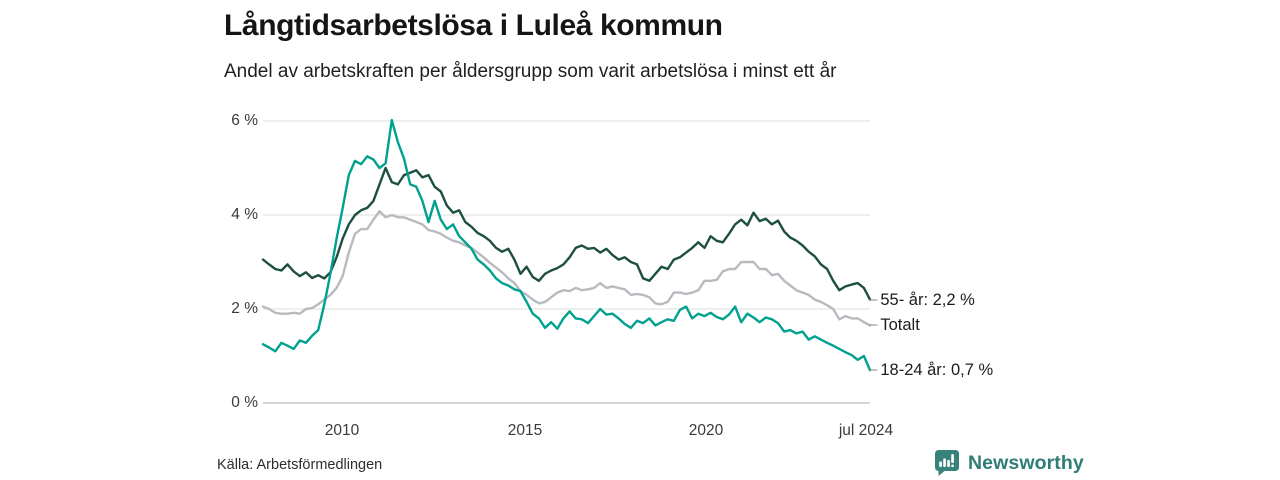  Describe the element at coordinates (873, 324) in the screenshot. I see `legend-tick-totalt: –` at that location.